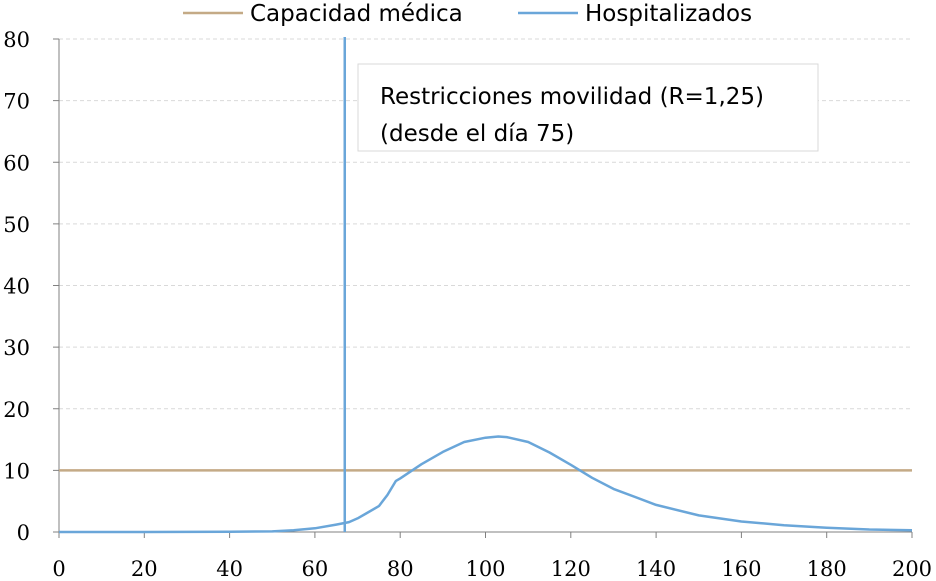 The height and width of the screenshot is (581, 936). Describe the element at coordinates (16, 102) in the screenshot. I see `y-tick-label: 70` at that location.